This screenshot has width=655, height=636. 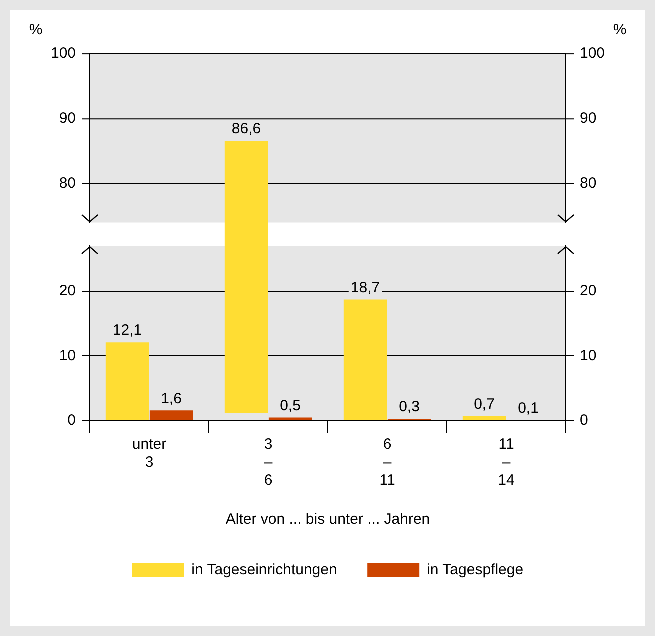 What do you see at coordinates (588, 291) in the screenshot?
I see `y2-tick-label: 20` at bounding box center [588, 291].